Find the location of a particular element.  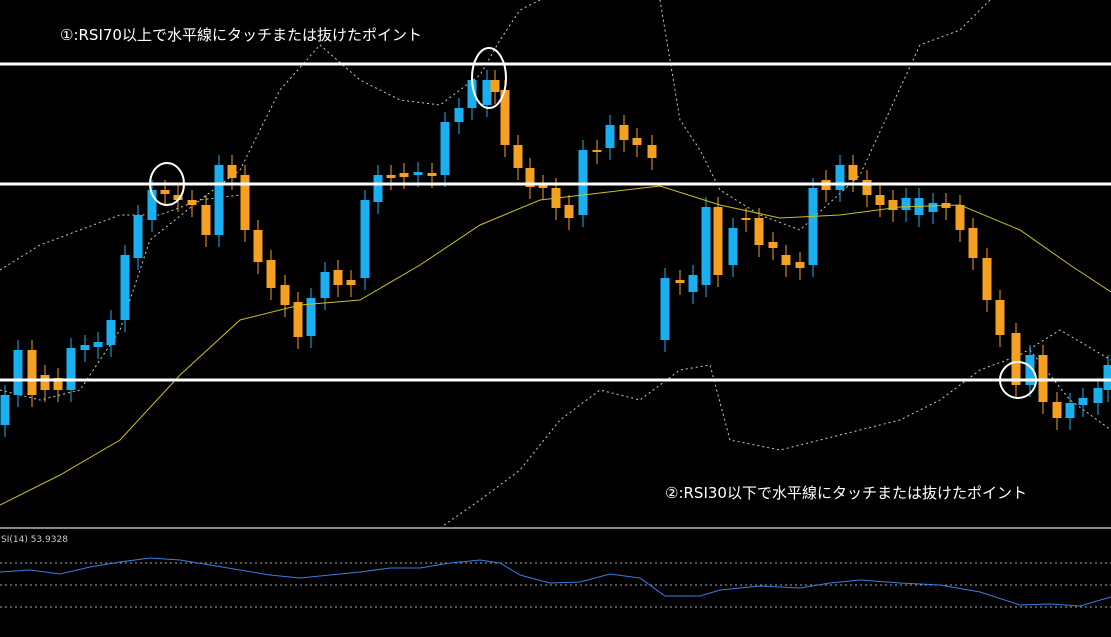

annotation: ①:RSI70以上で水平線にタッチまたは抜けたポイント is located at coordinates (241, 35).